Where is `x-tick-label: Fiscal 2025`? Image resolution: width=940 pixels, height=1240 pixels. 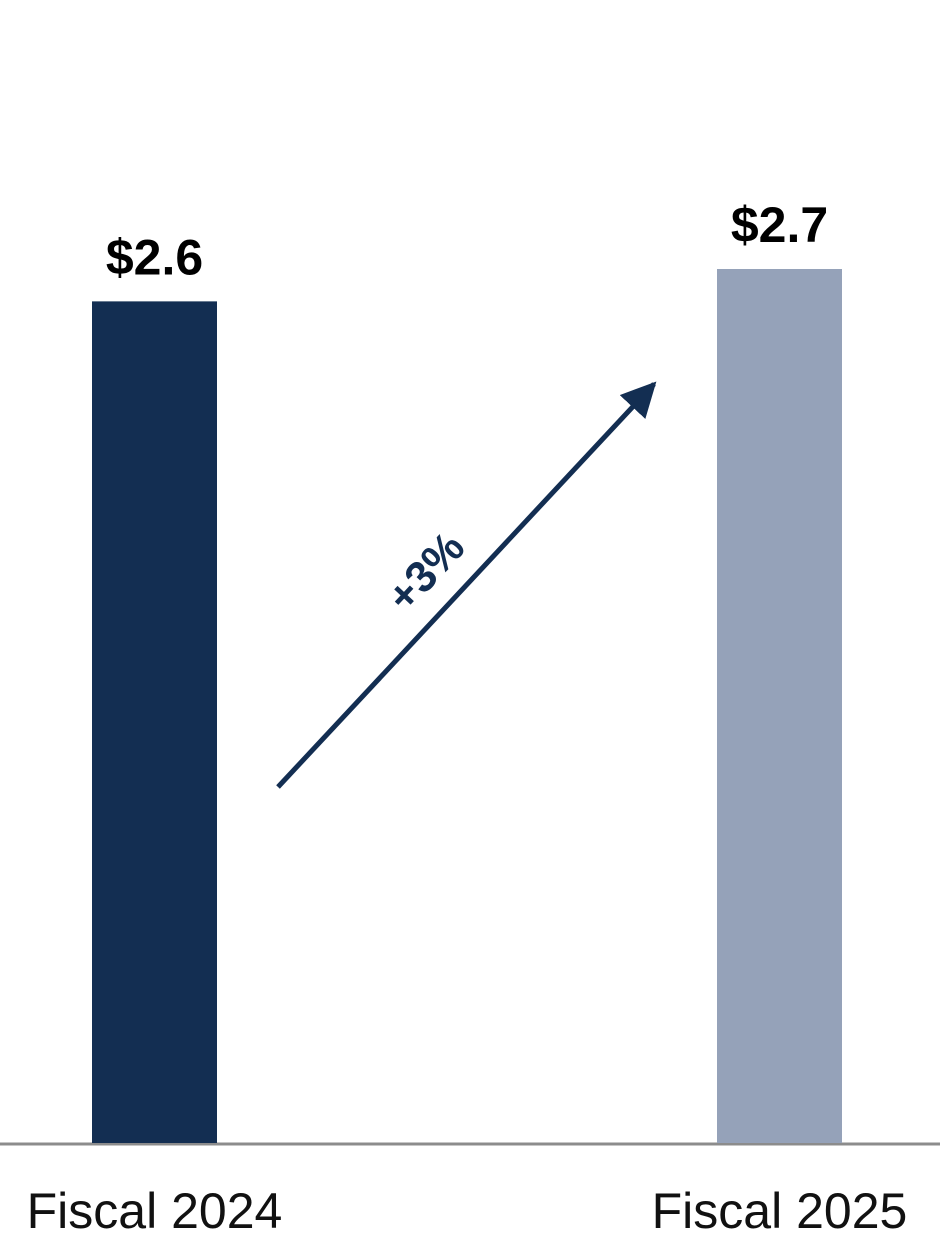 x-tick-label: Fiscal 2025 is located at coordinates (780, 1211).